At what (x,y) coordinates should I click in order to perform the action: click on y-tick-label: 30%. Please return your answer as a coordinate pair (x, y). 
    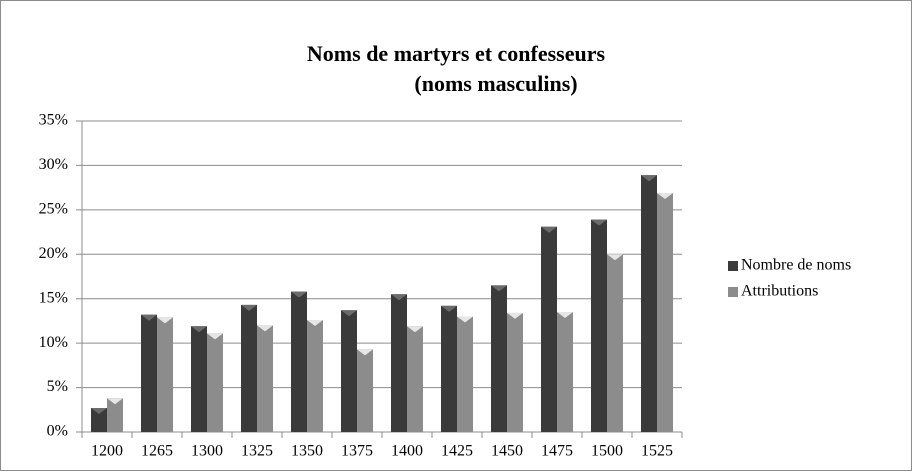
    Looking at the image, I should click on (53, 164).